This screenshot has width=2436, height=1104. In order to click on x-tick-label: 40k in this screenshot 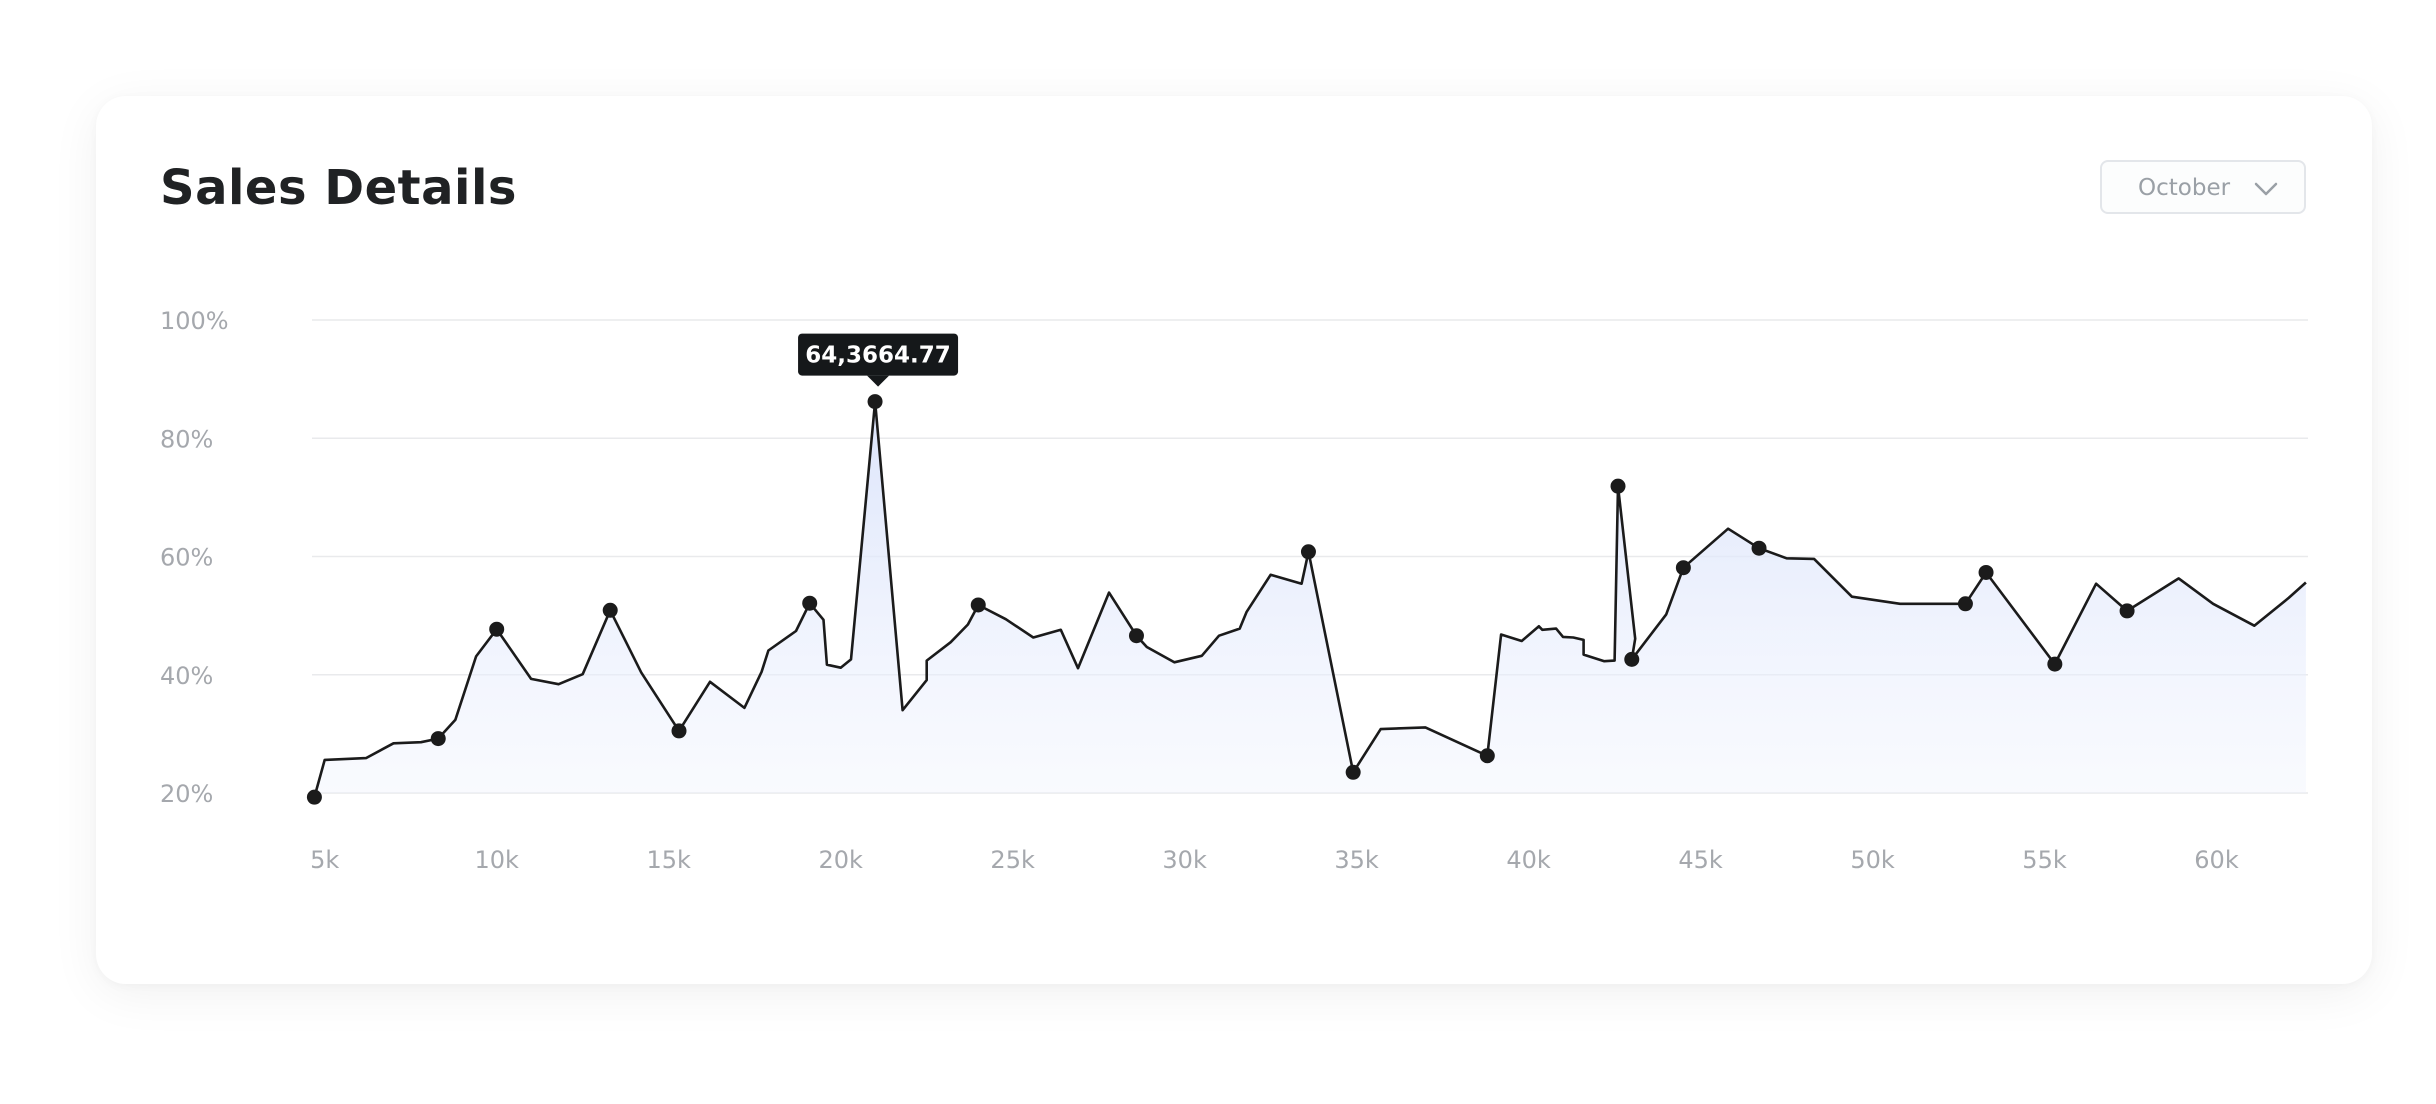, I will do `click(1528, 860)`.